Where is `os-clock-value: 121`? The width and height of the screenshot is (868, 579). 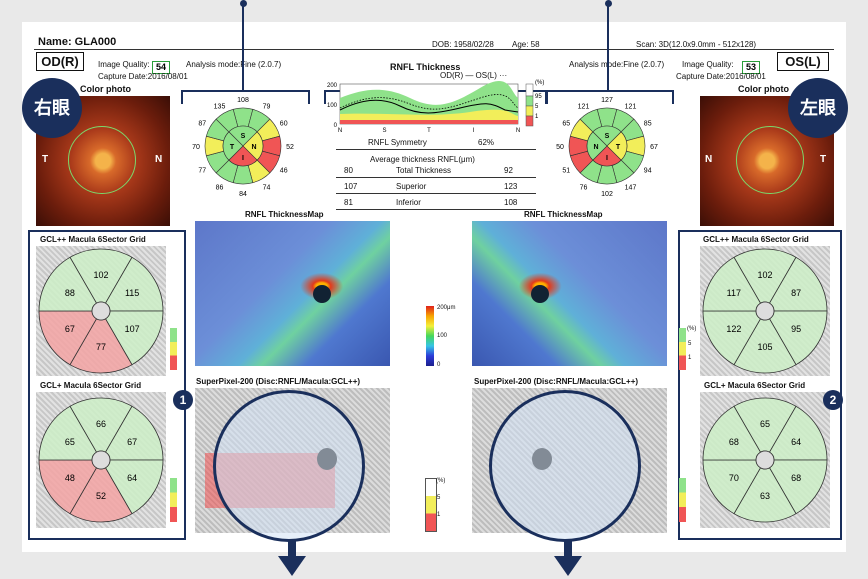 os-clock-value: 121 is located at coordinates (631, 106).